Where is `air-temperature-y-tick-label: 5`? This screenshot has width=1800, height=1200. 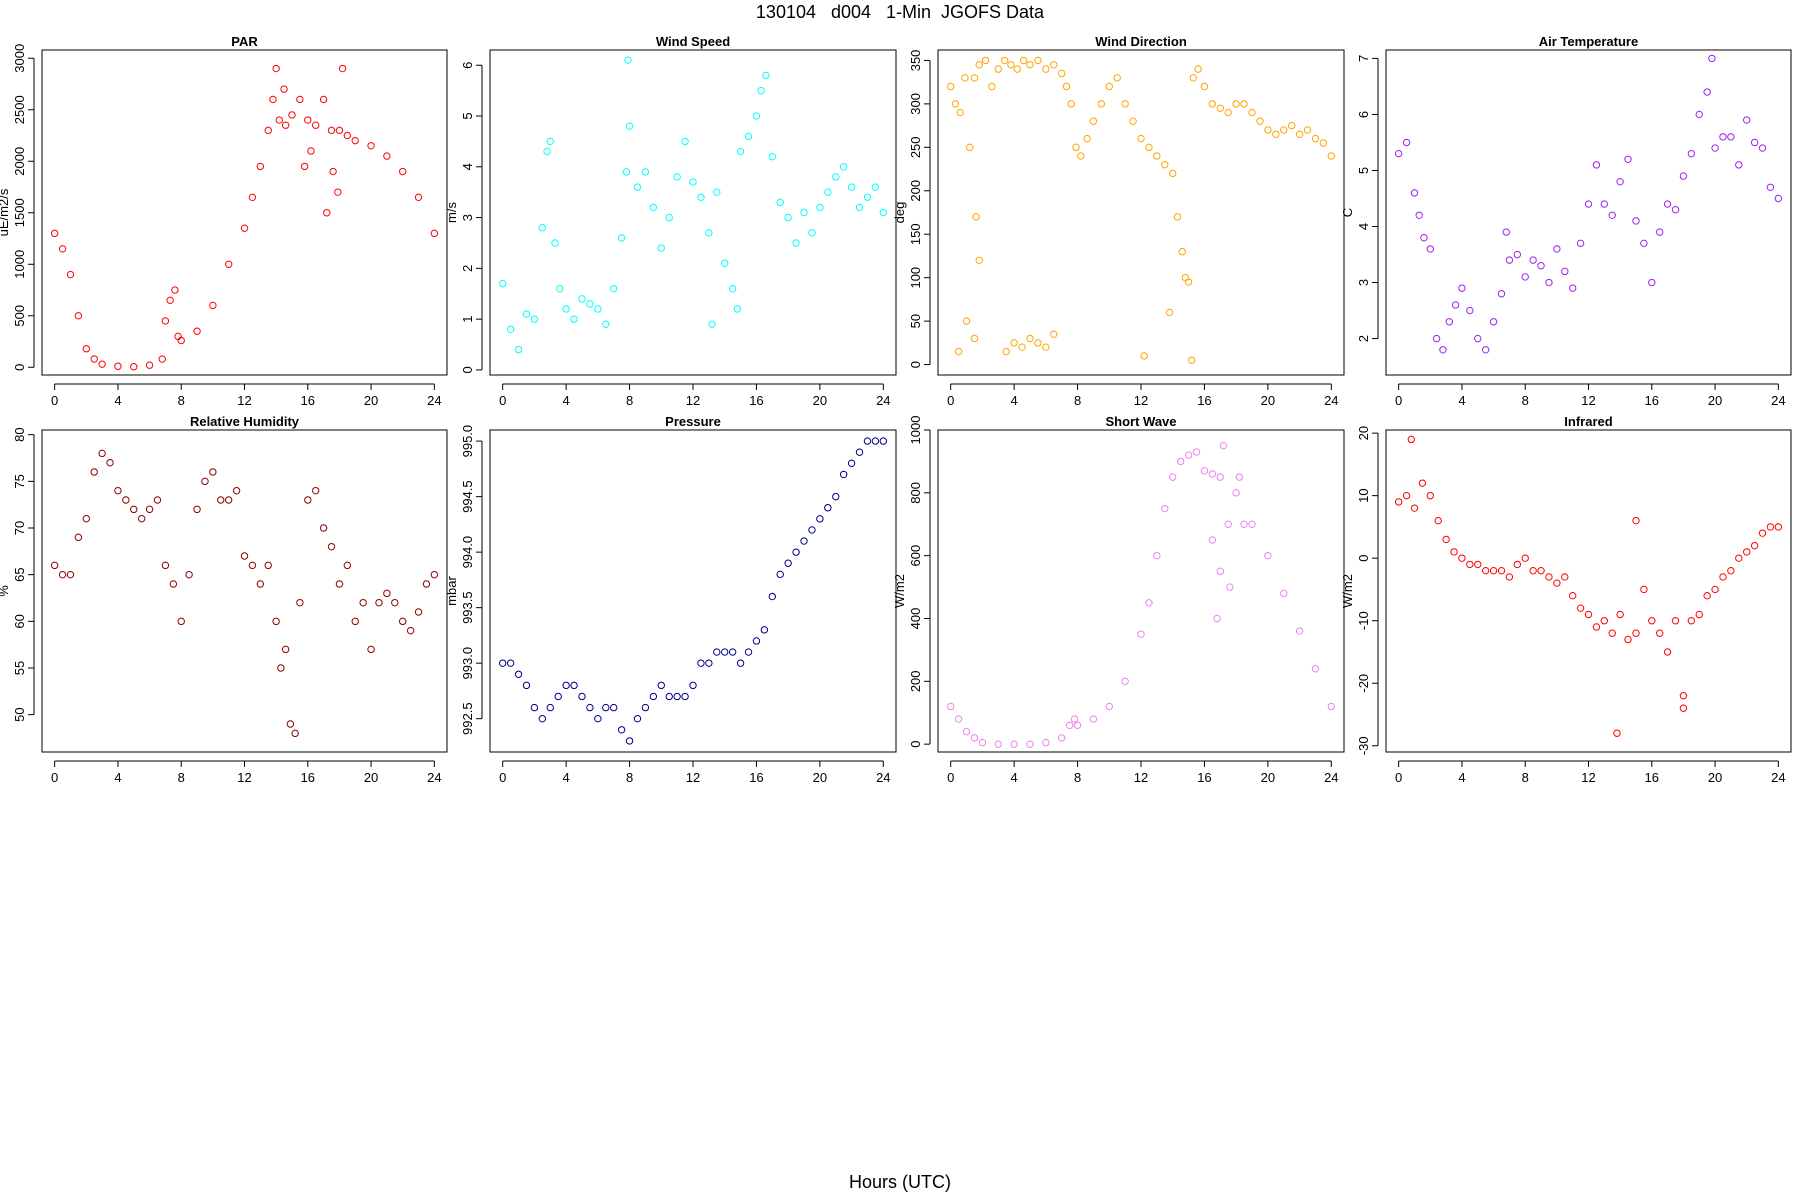 air-temperature-y-tick-label: 5 is located at coordinates (1363, 170).